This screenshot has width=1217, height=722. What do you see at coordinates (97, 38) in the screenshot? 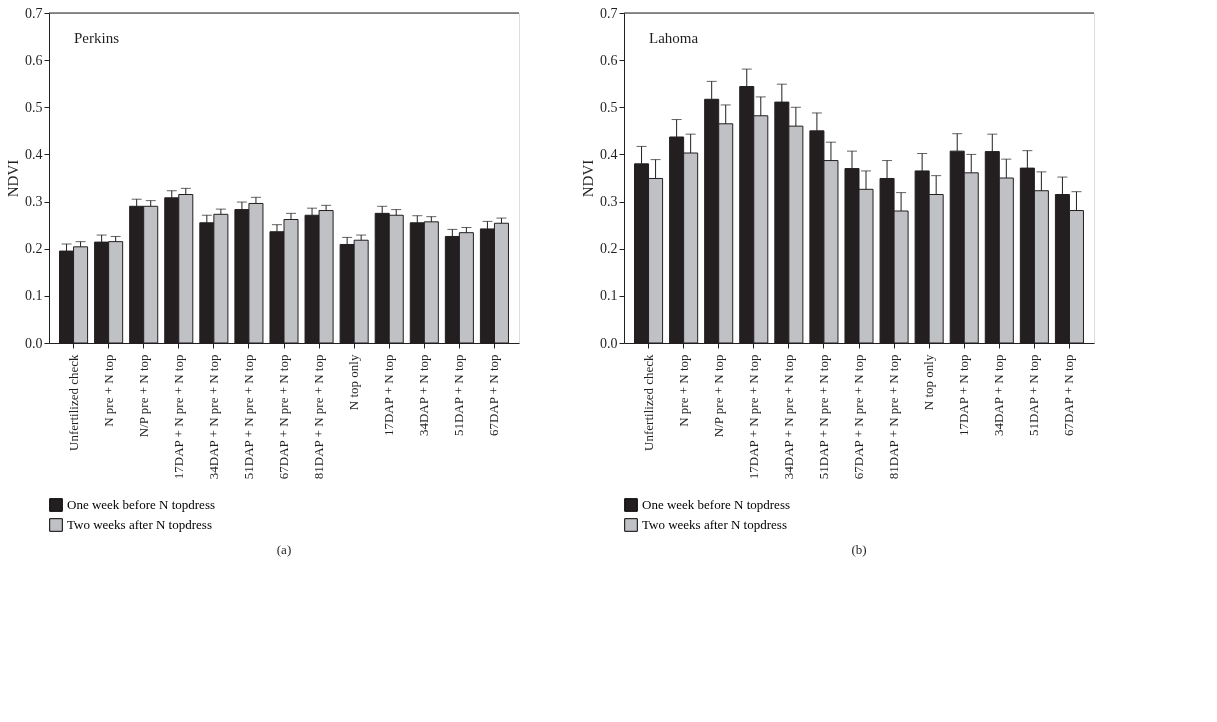
I see `annotation: Perkins` at bounding box center [97, 38].